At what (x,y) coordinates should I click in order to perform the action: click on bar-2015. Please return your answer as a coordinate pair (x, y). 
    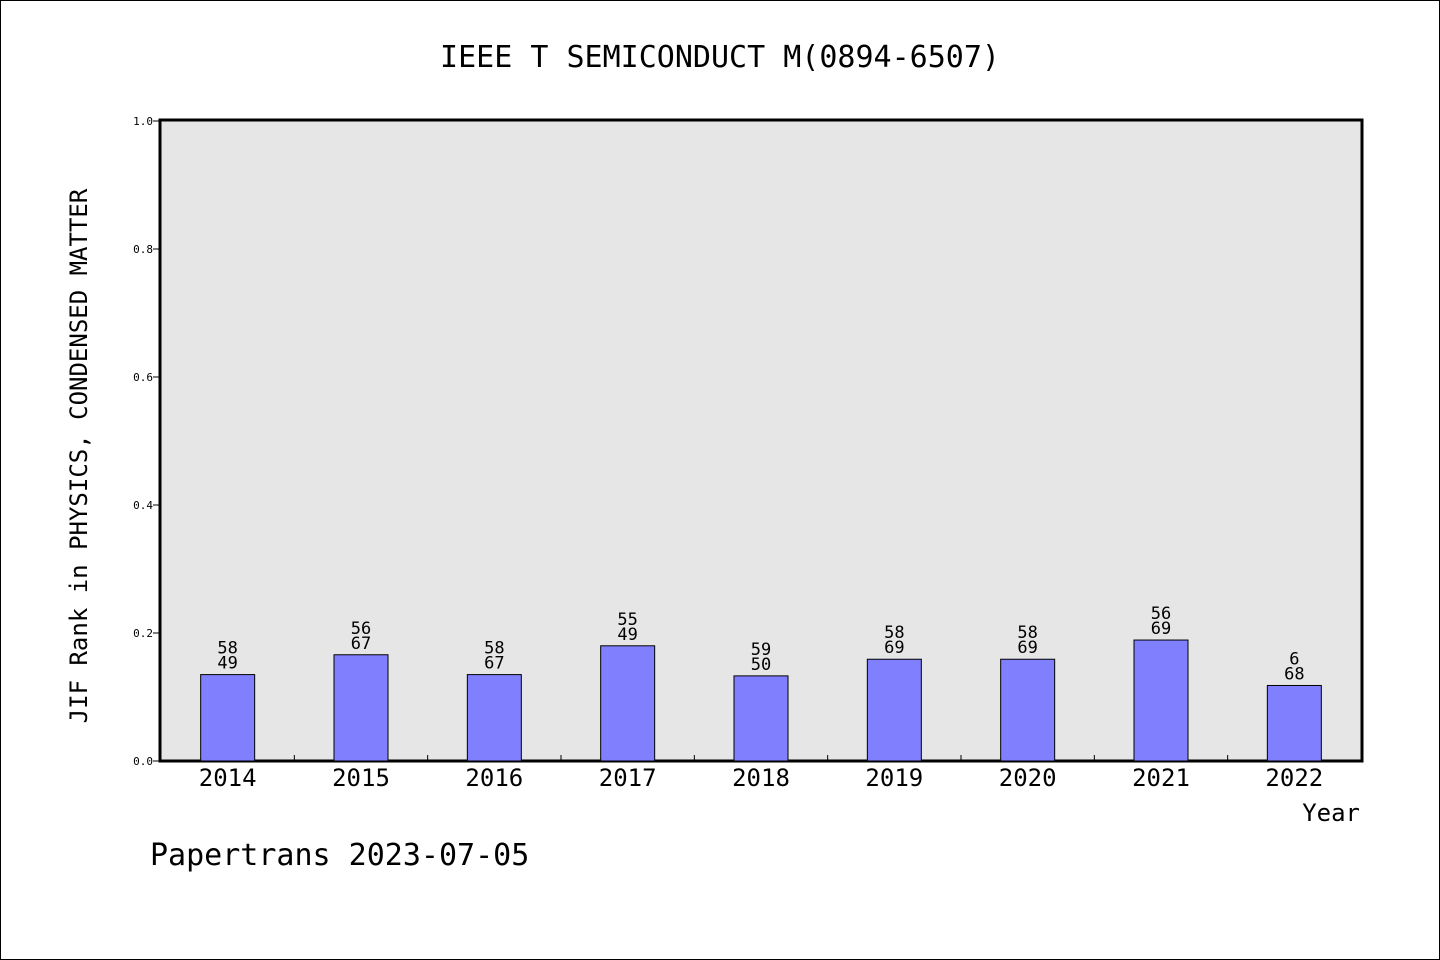
    Looking at the image, I should click on (361, 708).